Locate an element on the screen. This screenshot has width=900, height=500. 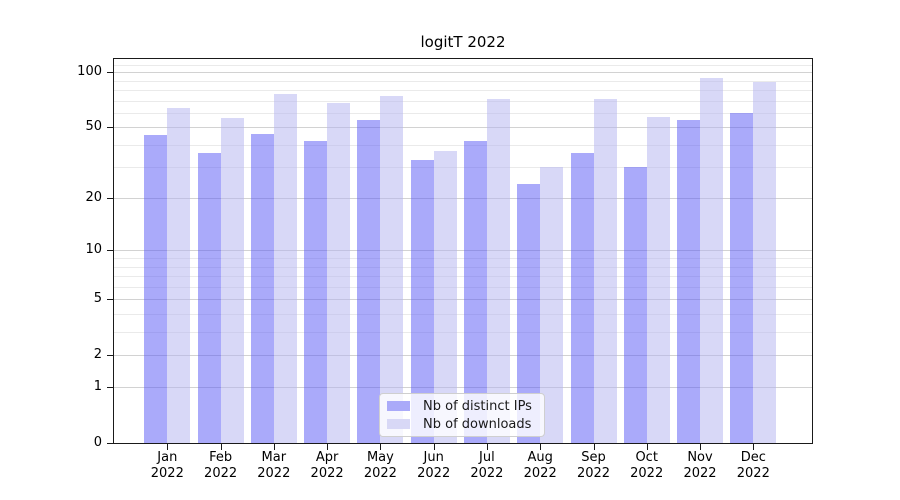
bar-distinct-ips-jun is located at coordinates (422, 301).